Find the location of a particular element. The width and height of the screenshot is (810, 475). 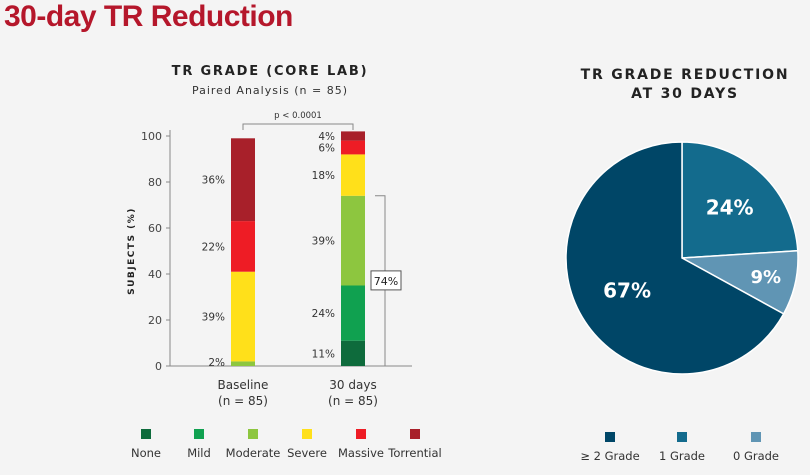

legend-label-none: None is located at coordinates (146, 453).